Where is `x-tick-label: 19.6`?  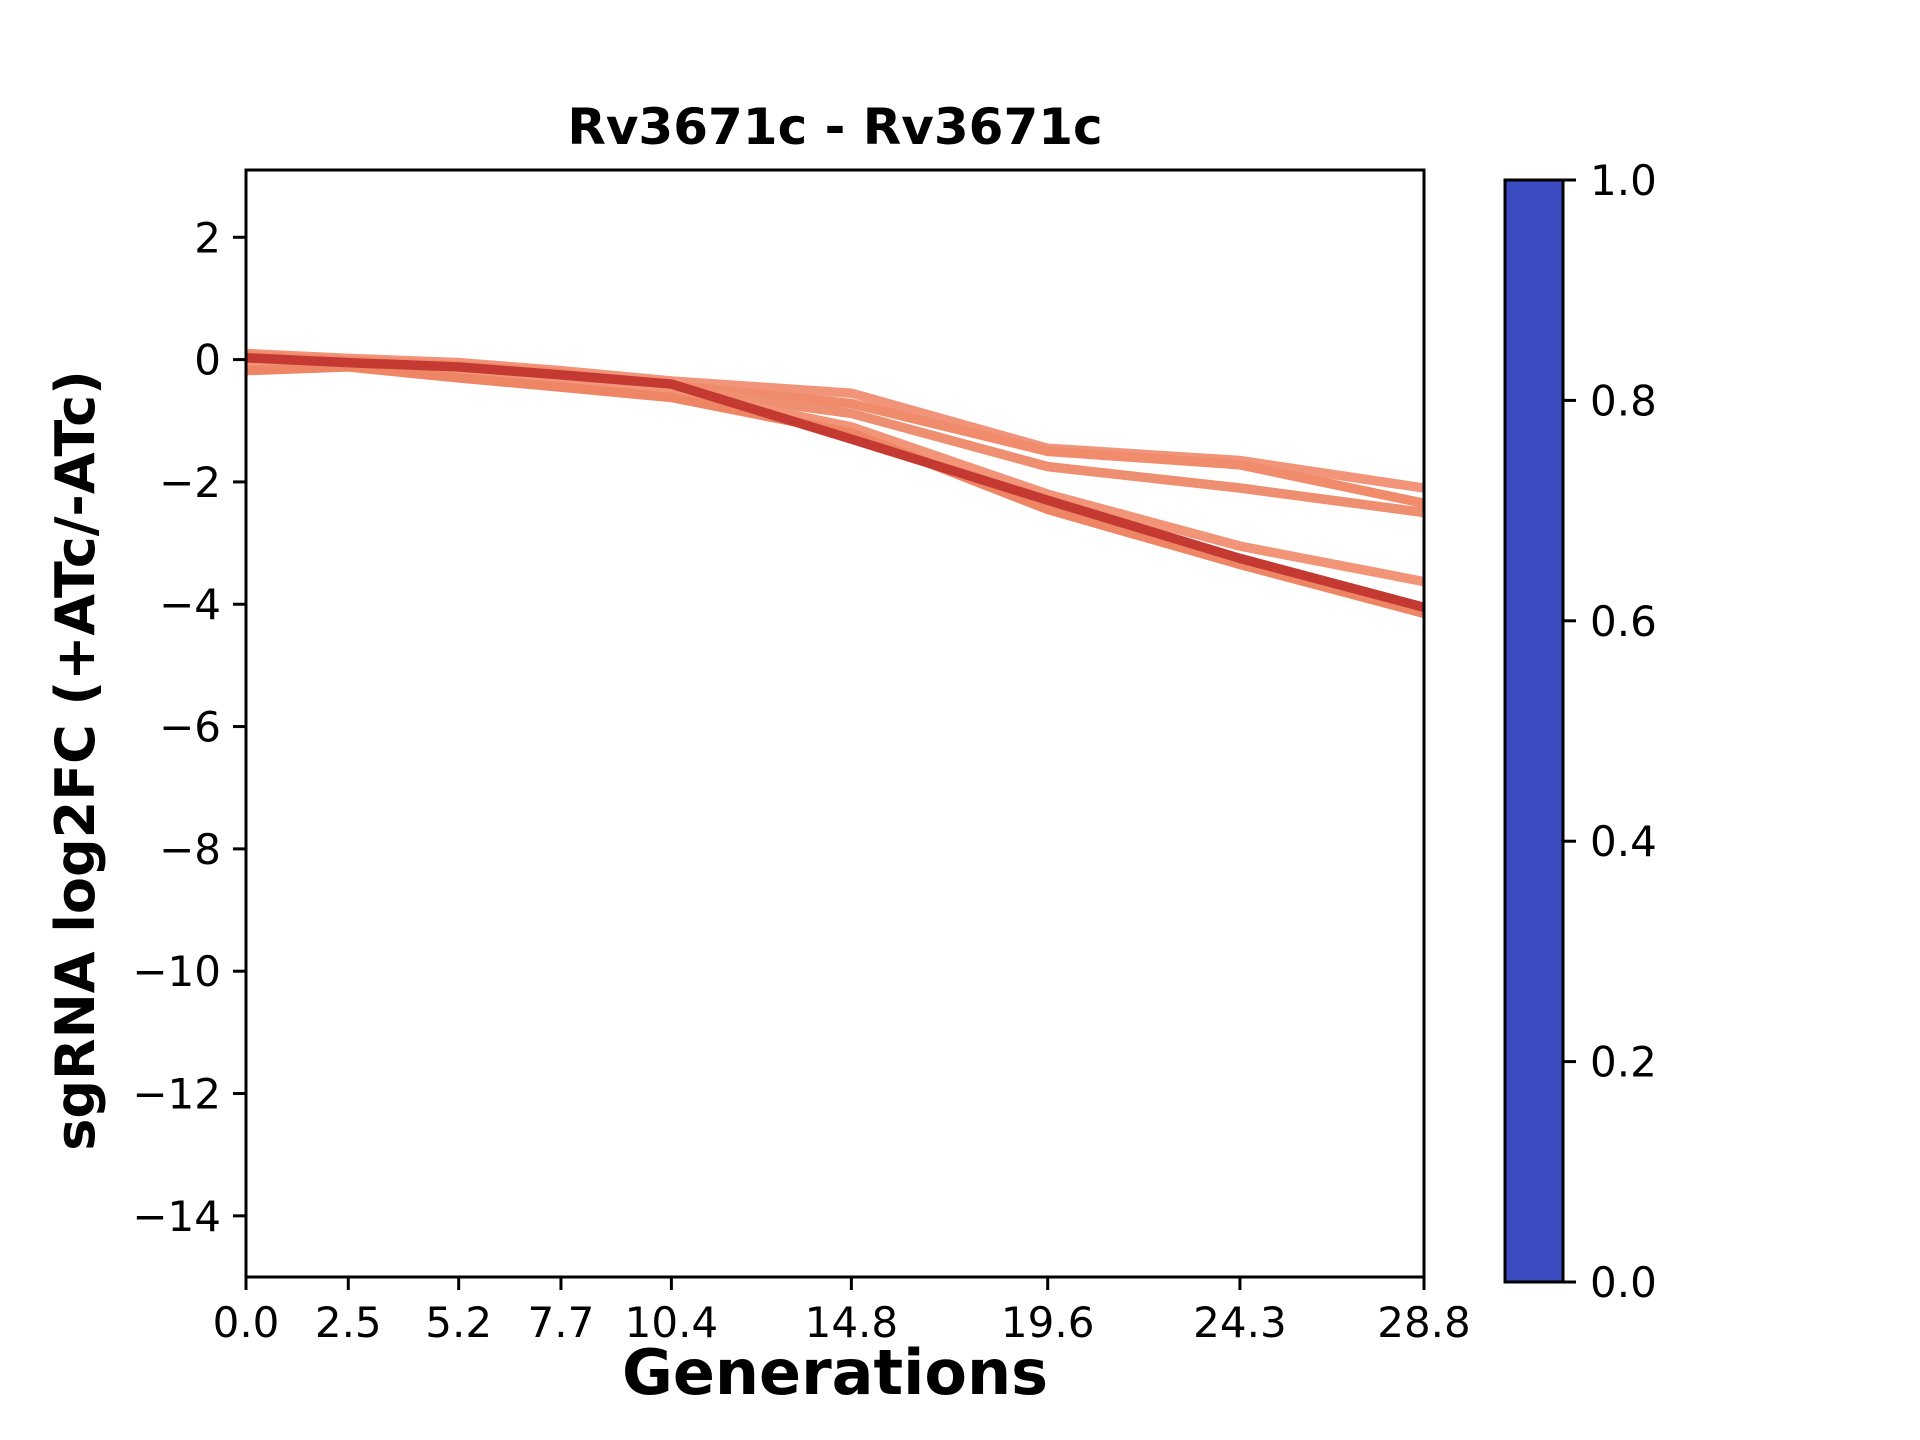 x-tick-label: 19.6 is located at coordinates (1048, 1322).